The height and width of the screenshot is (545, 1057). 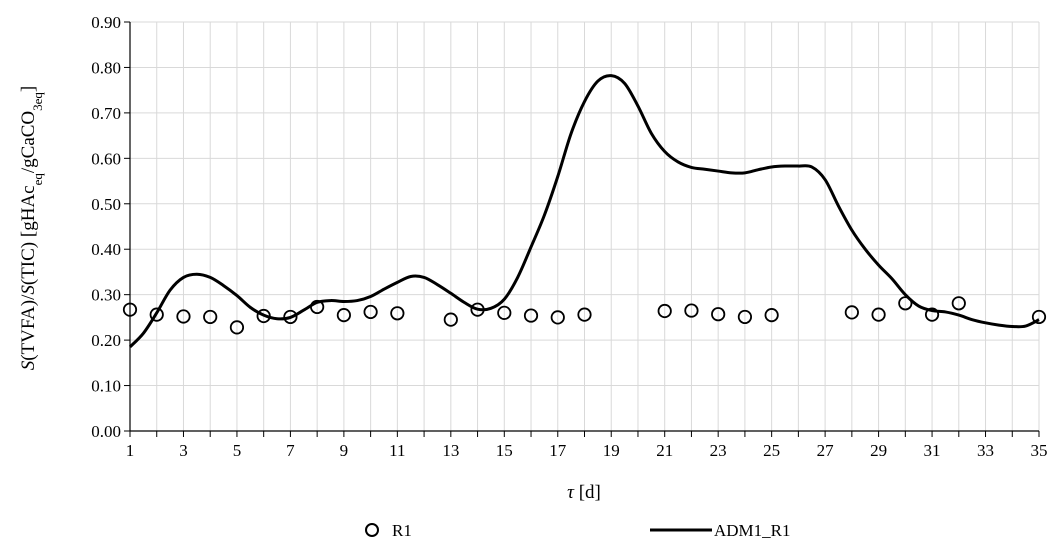 I want to click on x-tick-label: 17, so click(x=558, y=450).